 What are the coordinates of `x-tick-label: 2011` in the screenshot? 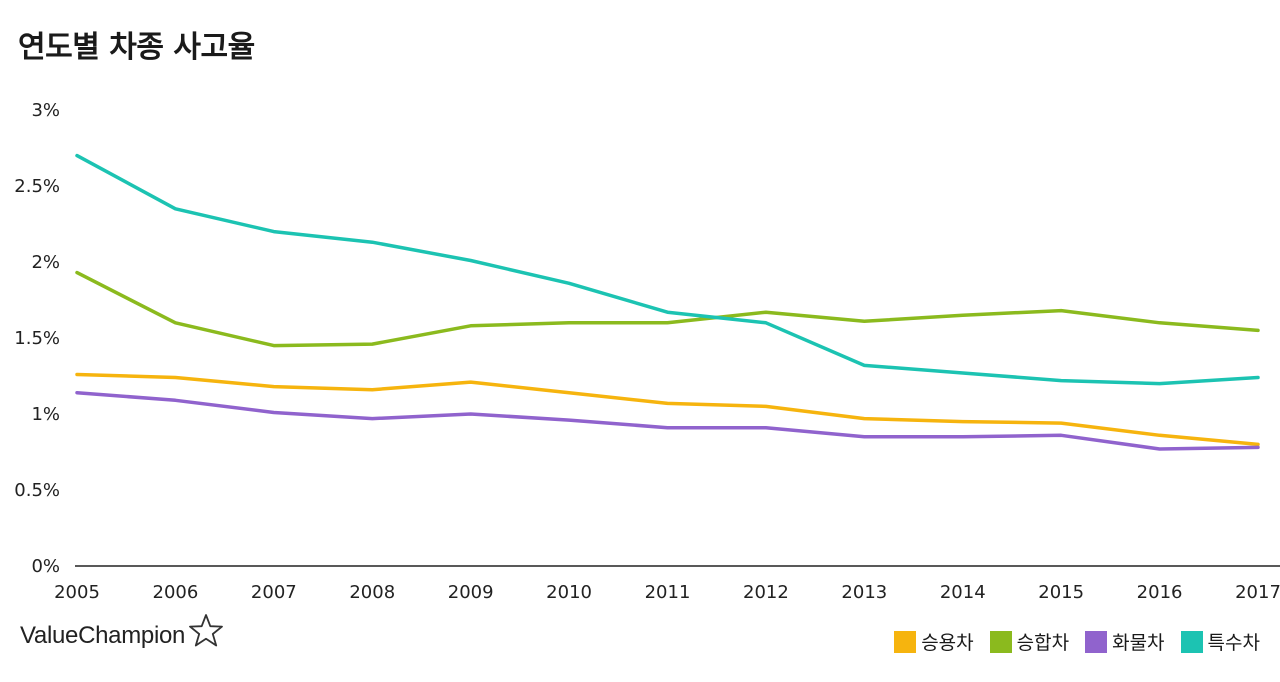 It's located at (668, 592).